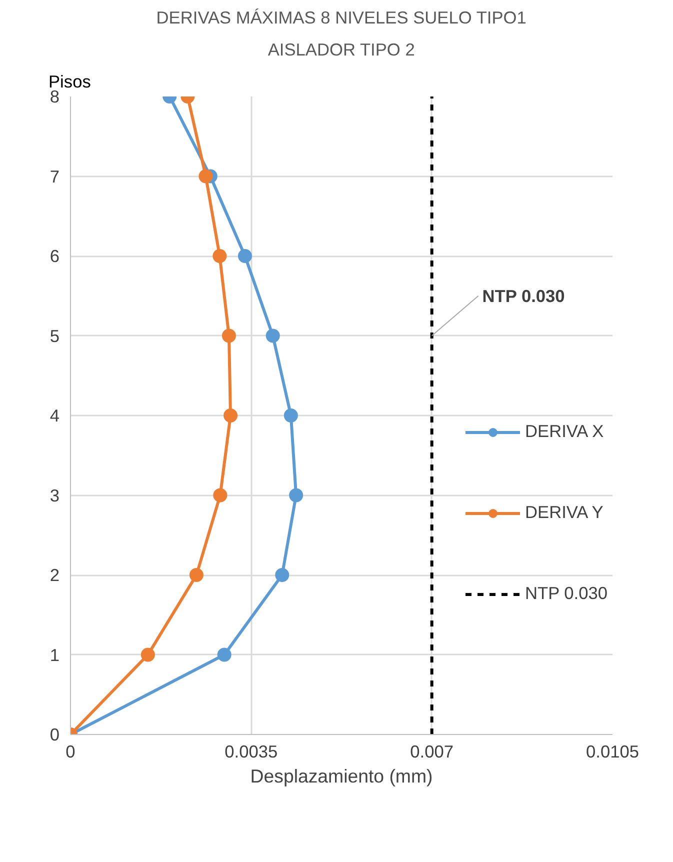 This screenshot has height=862, width=673. I want to click on y-tick-label: 4, so click(55, 416).